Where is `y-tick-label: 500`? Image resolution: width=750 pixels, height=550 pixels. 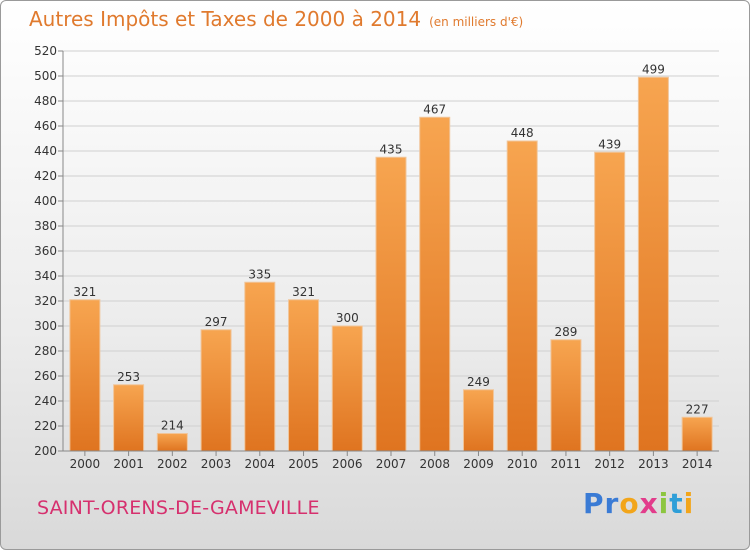 y-tick-label: 500 is located at coordinates (45, 76).